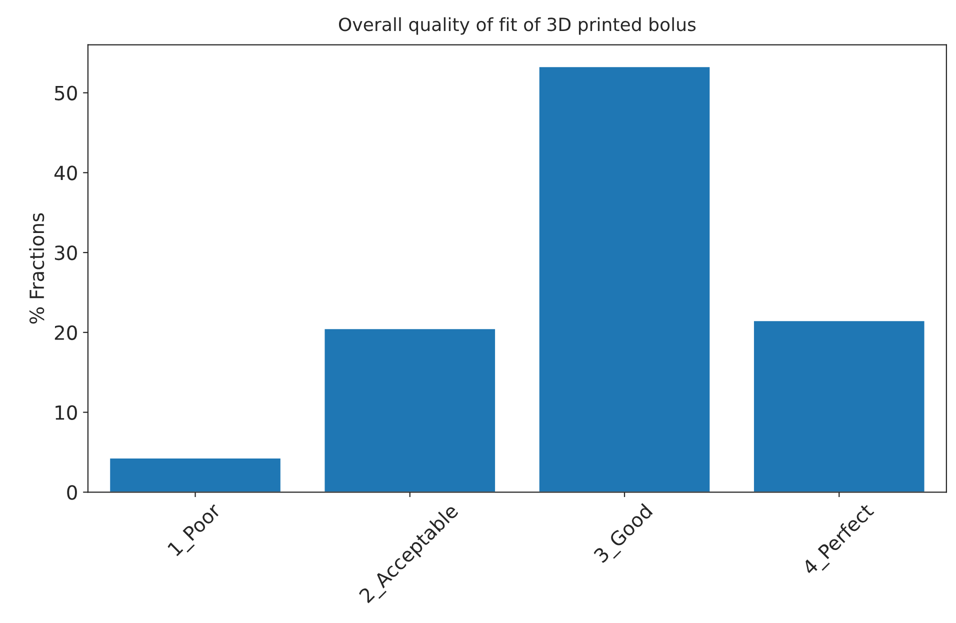 The image size is (956, 623). Describe the element at coordinates (65, 332) in the screenshot. I see `y-tick-label: 20` at that location.